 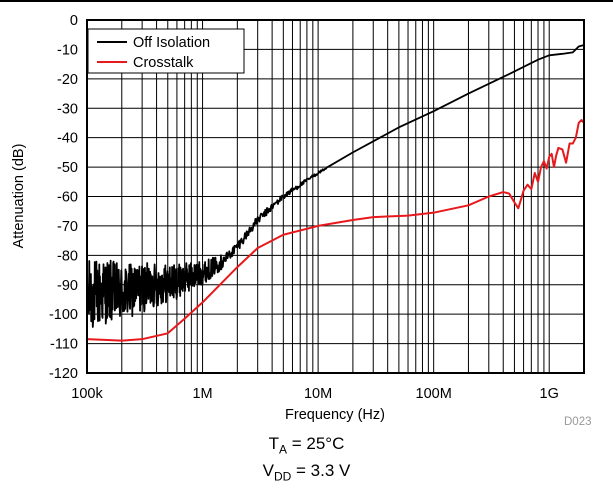 I want to click on temperature-symbol: T, so click(x=273, y=443).